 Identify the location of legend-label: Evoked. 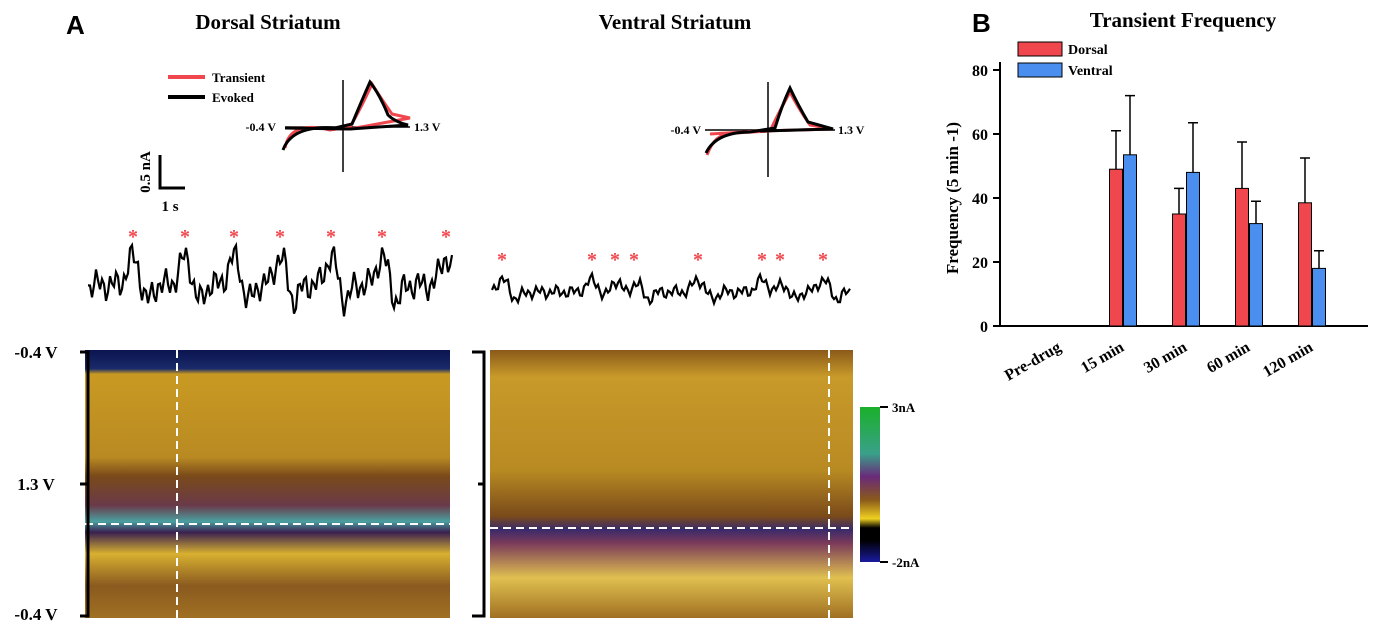
(233, 97).